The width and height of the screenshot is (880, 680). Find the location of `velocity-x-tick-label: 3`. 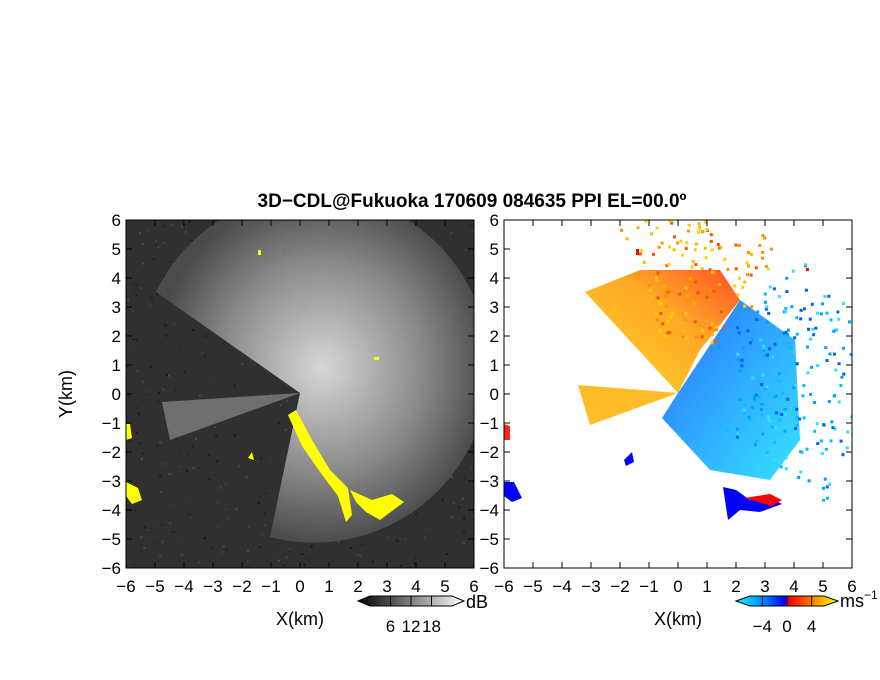

velocity-x-tick-label: 3 is located at coordinates (764, 586).